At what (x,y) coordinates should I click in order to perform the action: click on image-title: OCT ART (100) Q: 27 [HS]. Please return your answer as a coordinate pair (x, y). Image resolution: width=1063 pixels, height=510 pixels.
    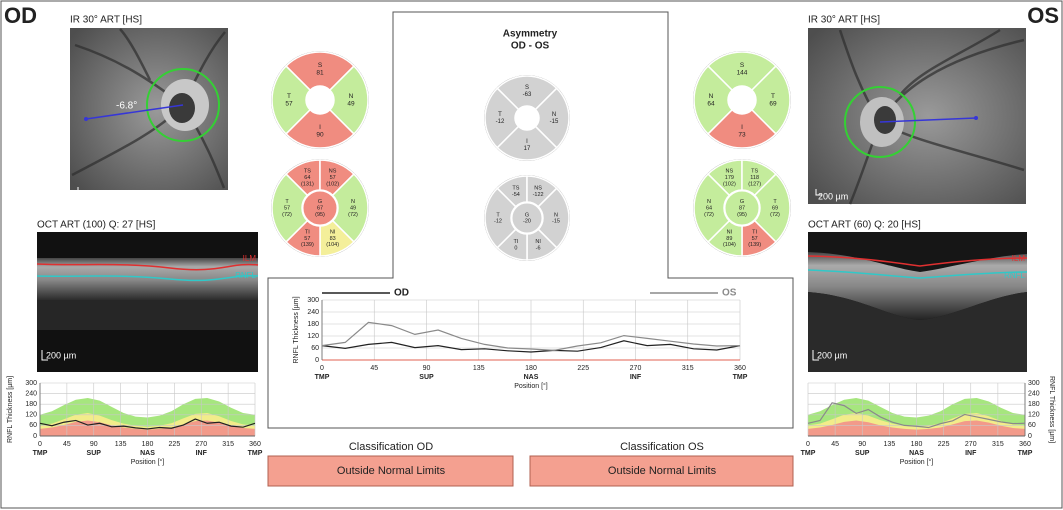
    Looking at the image, I should click on (96, 225).